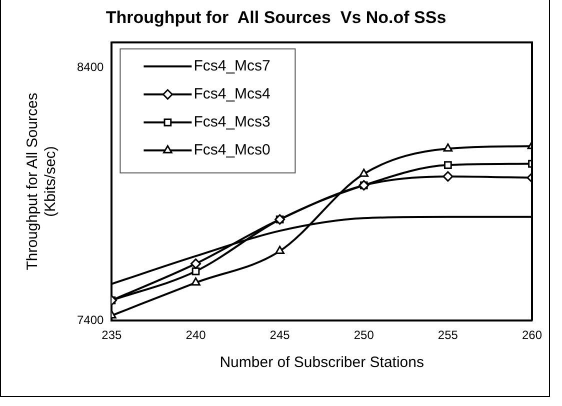 The width and height of the screenshot is (562, 406). Describe the element at coordinates (448, 335) in the screenshot. I see `x-tick-label: 255` at that location.